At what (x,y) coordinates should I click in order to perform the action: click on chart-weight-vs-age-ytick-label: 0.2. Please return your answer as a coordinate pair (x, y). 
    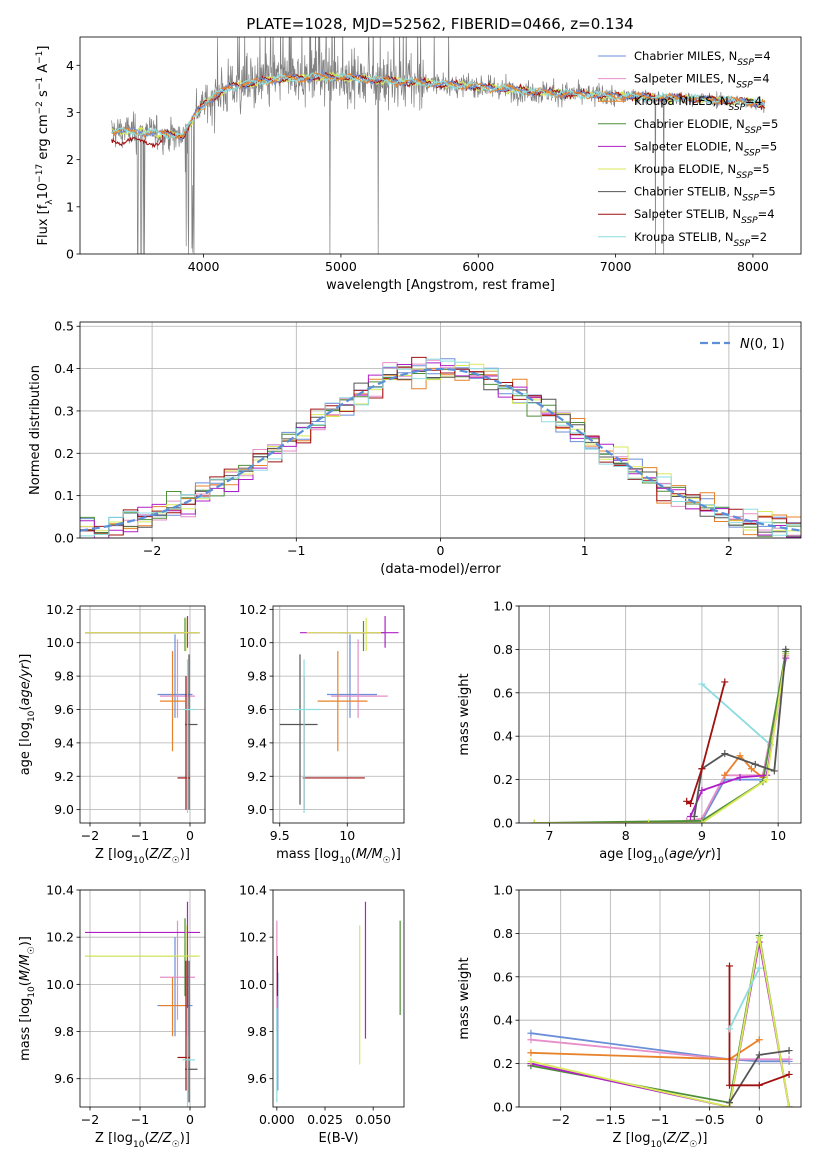
    Looking at the image, I should click on (503, 779).